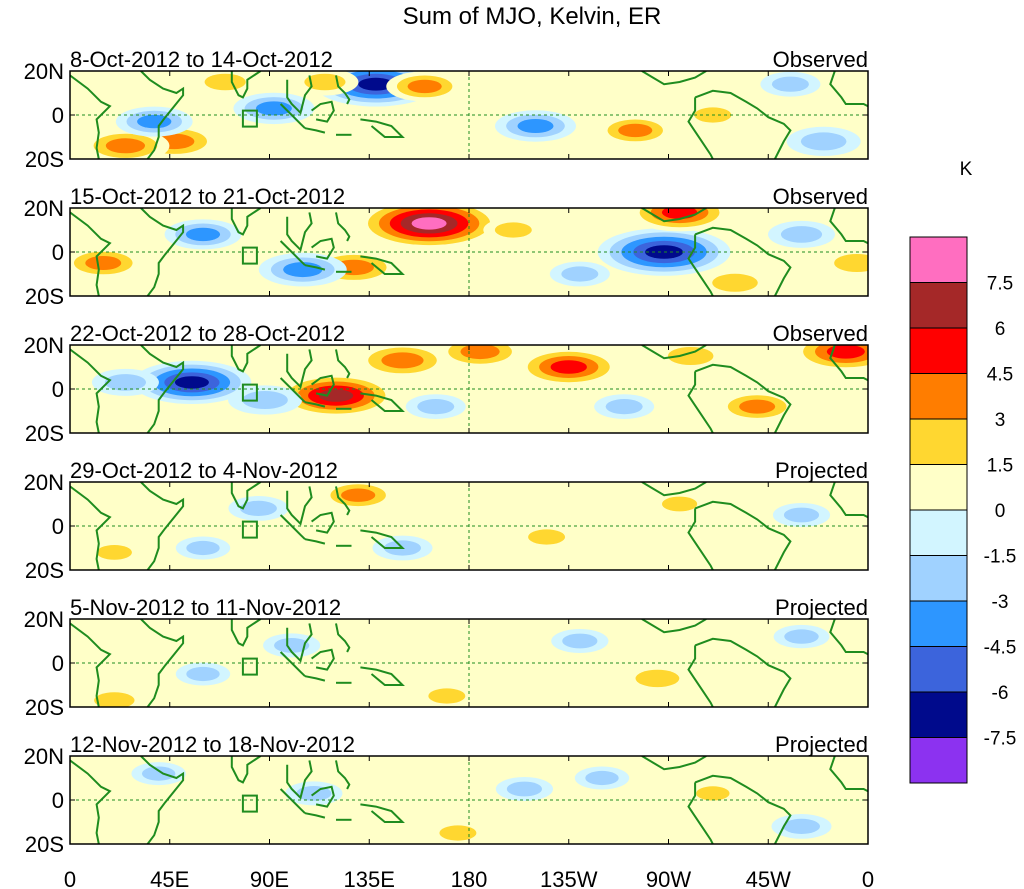 This screenshot has height=889, width=1024. What do you see at coordinates (58, 526) in the screenshot?
I see `y-tick-label: 0` at bounding box center [58, 526].